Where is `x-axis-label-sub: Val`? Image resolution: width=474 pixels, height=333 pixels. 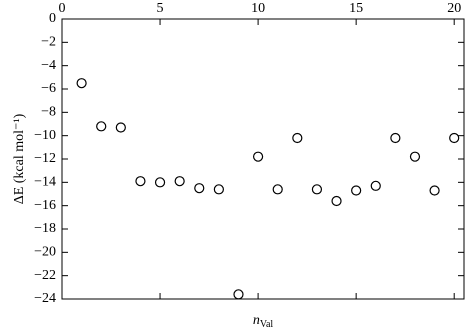 x-axis-label-sub: Val is located at coordinates (267, 324).